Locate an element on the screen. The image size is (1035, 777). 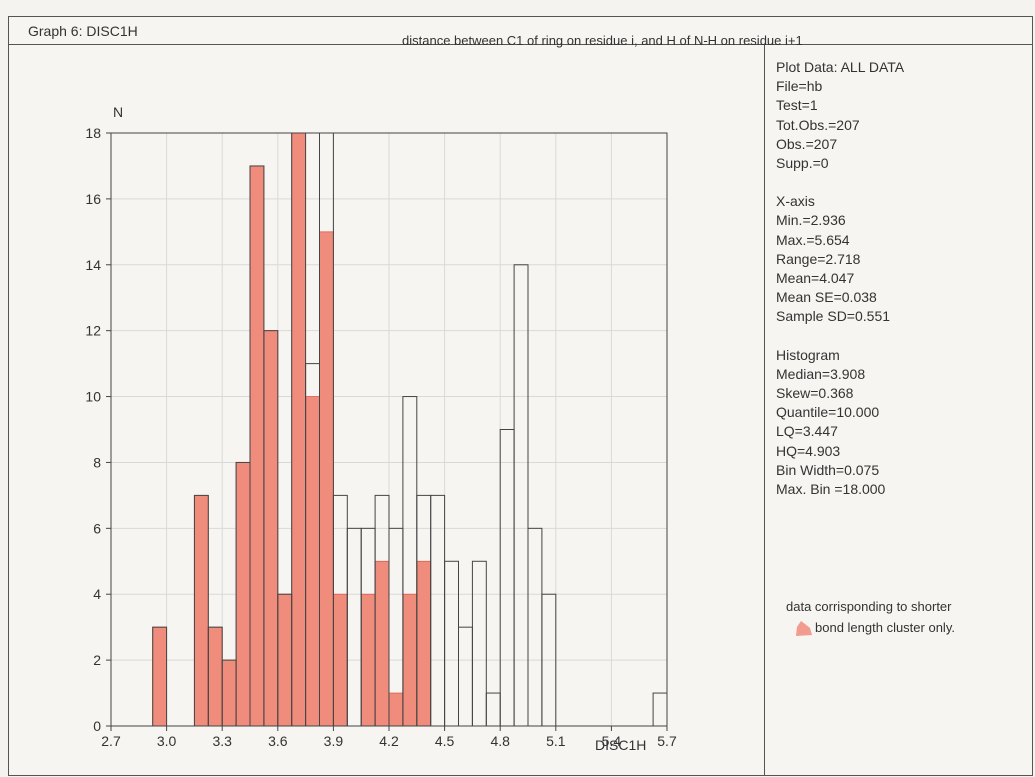
x-tick-label: 4.2 is located at coordinates (389, 741).